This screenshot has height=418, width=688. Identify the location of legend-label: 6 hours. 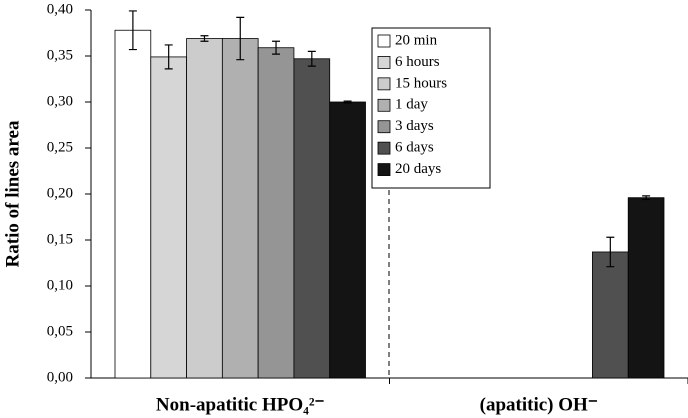
(417, 62).